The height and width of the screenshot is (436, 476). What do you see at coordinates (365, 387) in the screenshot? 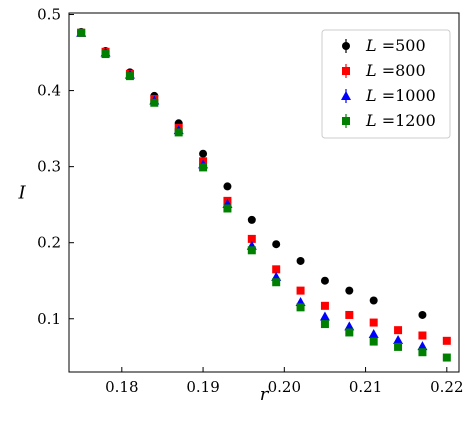
I see `x-tick-label: 0.21` at bounding box center [365, 387].